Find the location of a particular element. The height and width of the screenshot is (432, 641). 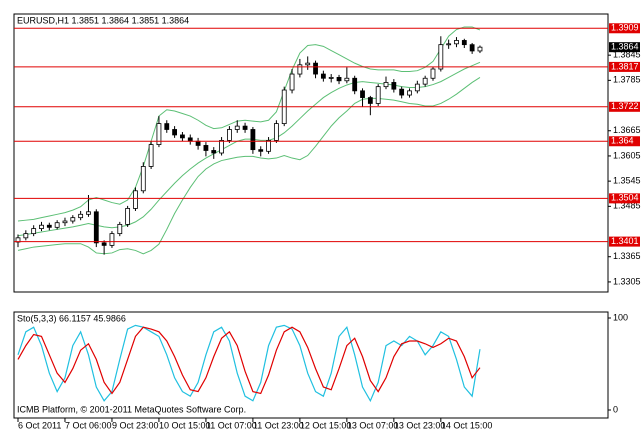

x-tick-label: 6 Oct 2011 is located at coordinates (39, 425).